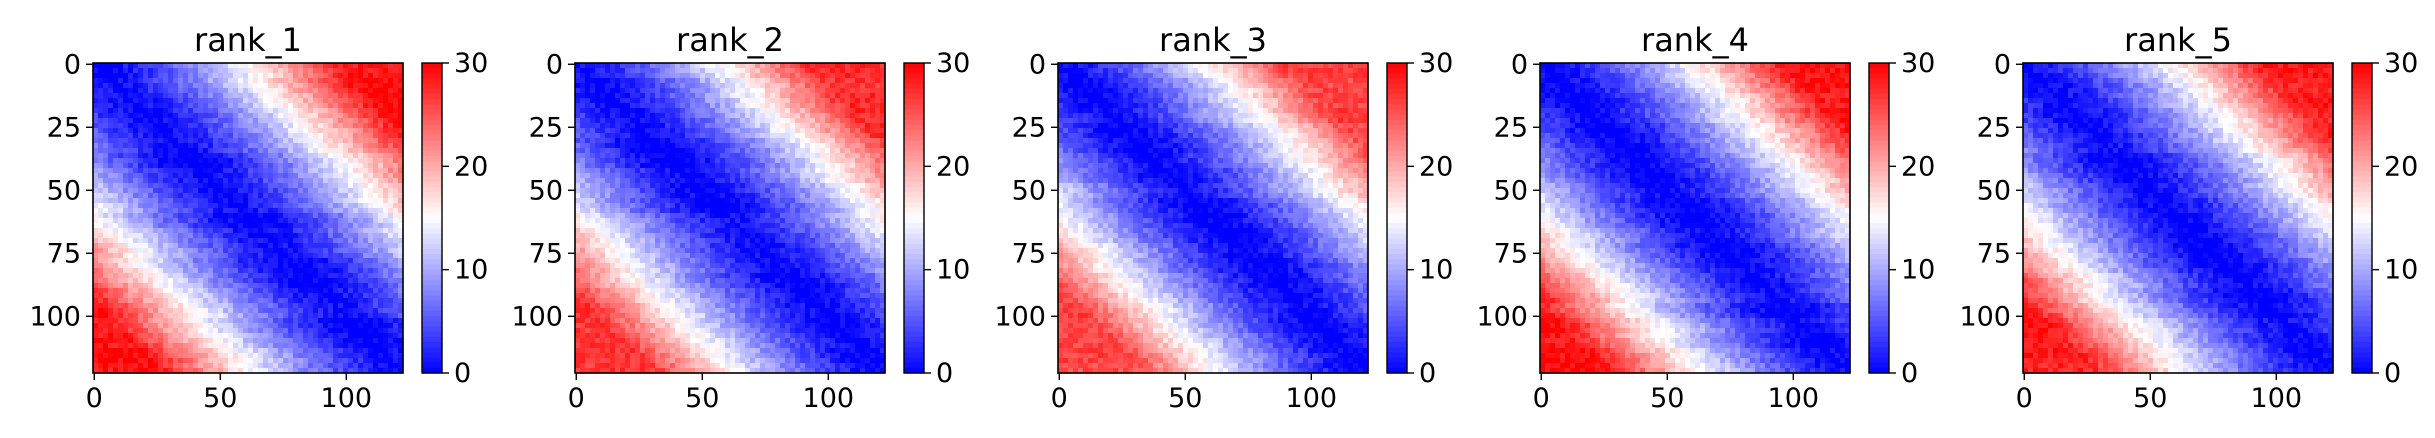 Image resolution: width=2435 pixels, height=438 pixels. Describe the element at coordinates (432, 329) in the screenshot. I see `colorbar-segment` at that location.